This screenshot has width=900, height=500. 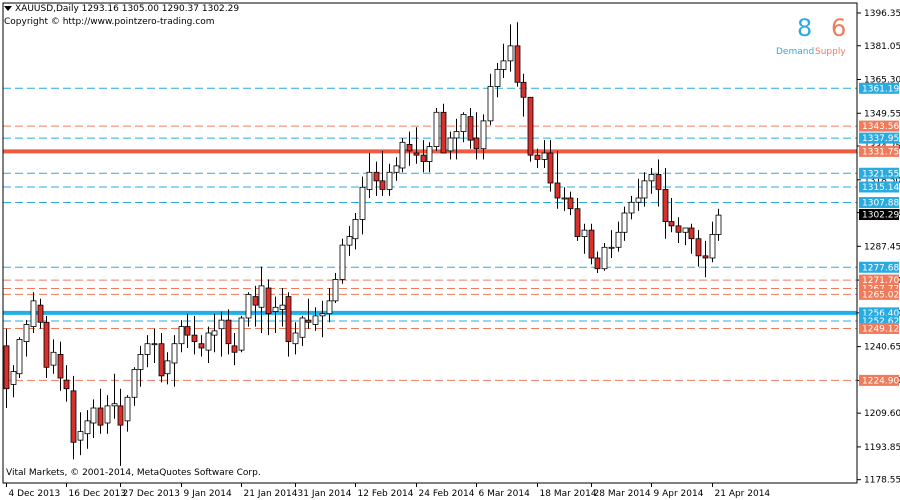 I want to click on x-tick-label: 21 Apr 2014, so click(x=743, y=494).